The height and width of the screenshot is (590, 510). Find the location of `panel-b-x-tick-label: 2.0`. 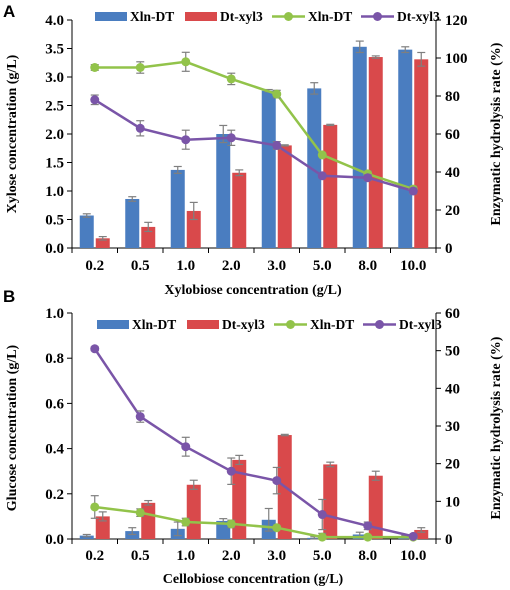

panel-b-x-tick-label: 2.0 is located at coordinates (231, 556).